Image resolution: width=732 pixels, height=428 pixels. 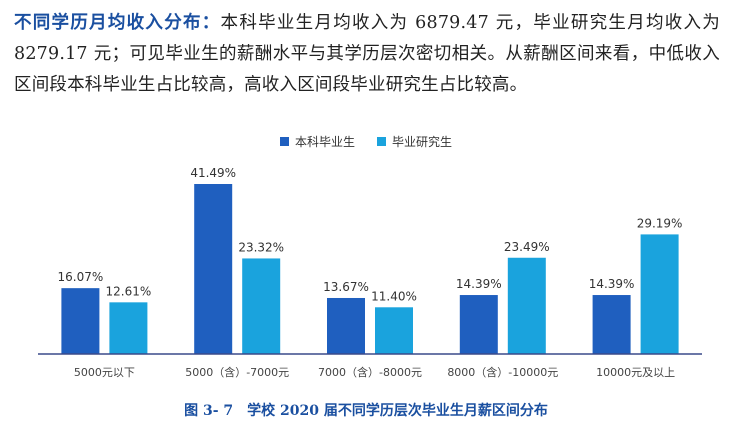 What do you see at coordinates (422, 142) in the screenshot?
I see `legend-label-graduate: 毕业研究生` at bounding box center [422, 142].